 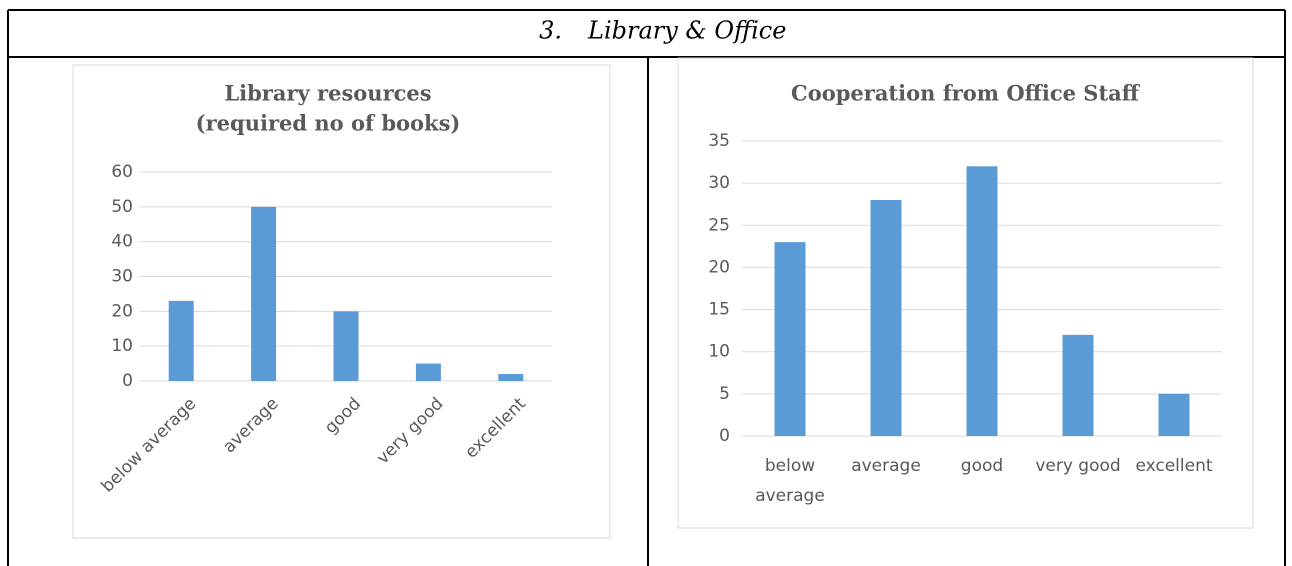 I want to click on y-tick-label: 40, so click(x=122, y=242).